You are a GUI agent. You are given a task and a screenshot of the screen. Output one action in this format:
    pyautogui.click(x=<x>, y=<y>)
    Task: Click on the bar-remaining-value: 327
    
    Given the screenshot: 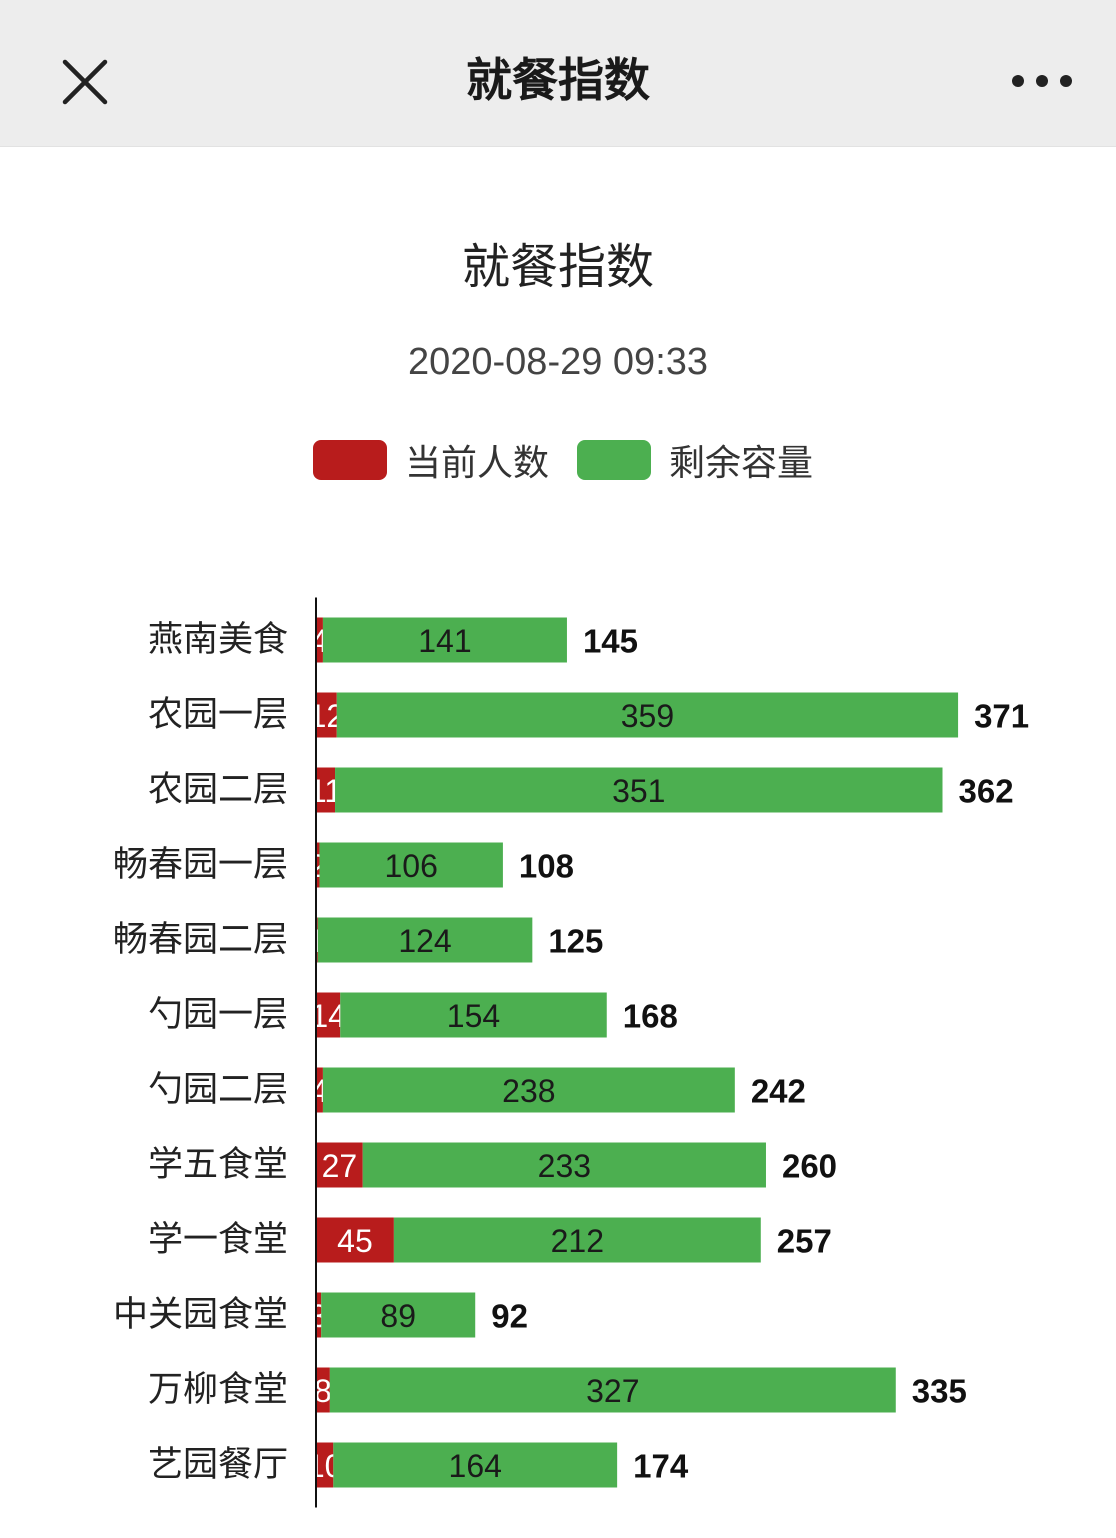 What is the action you would take?
    pyautogui.click(x=612, y=1391)
    